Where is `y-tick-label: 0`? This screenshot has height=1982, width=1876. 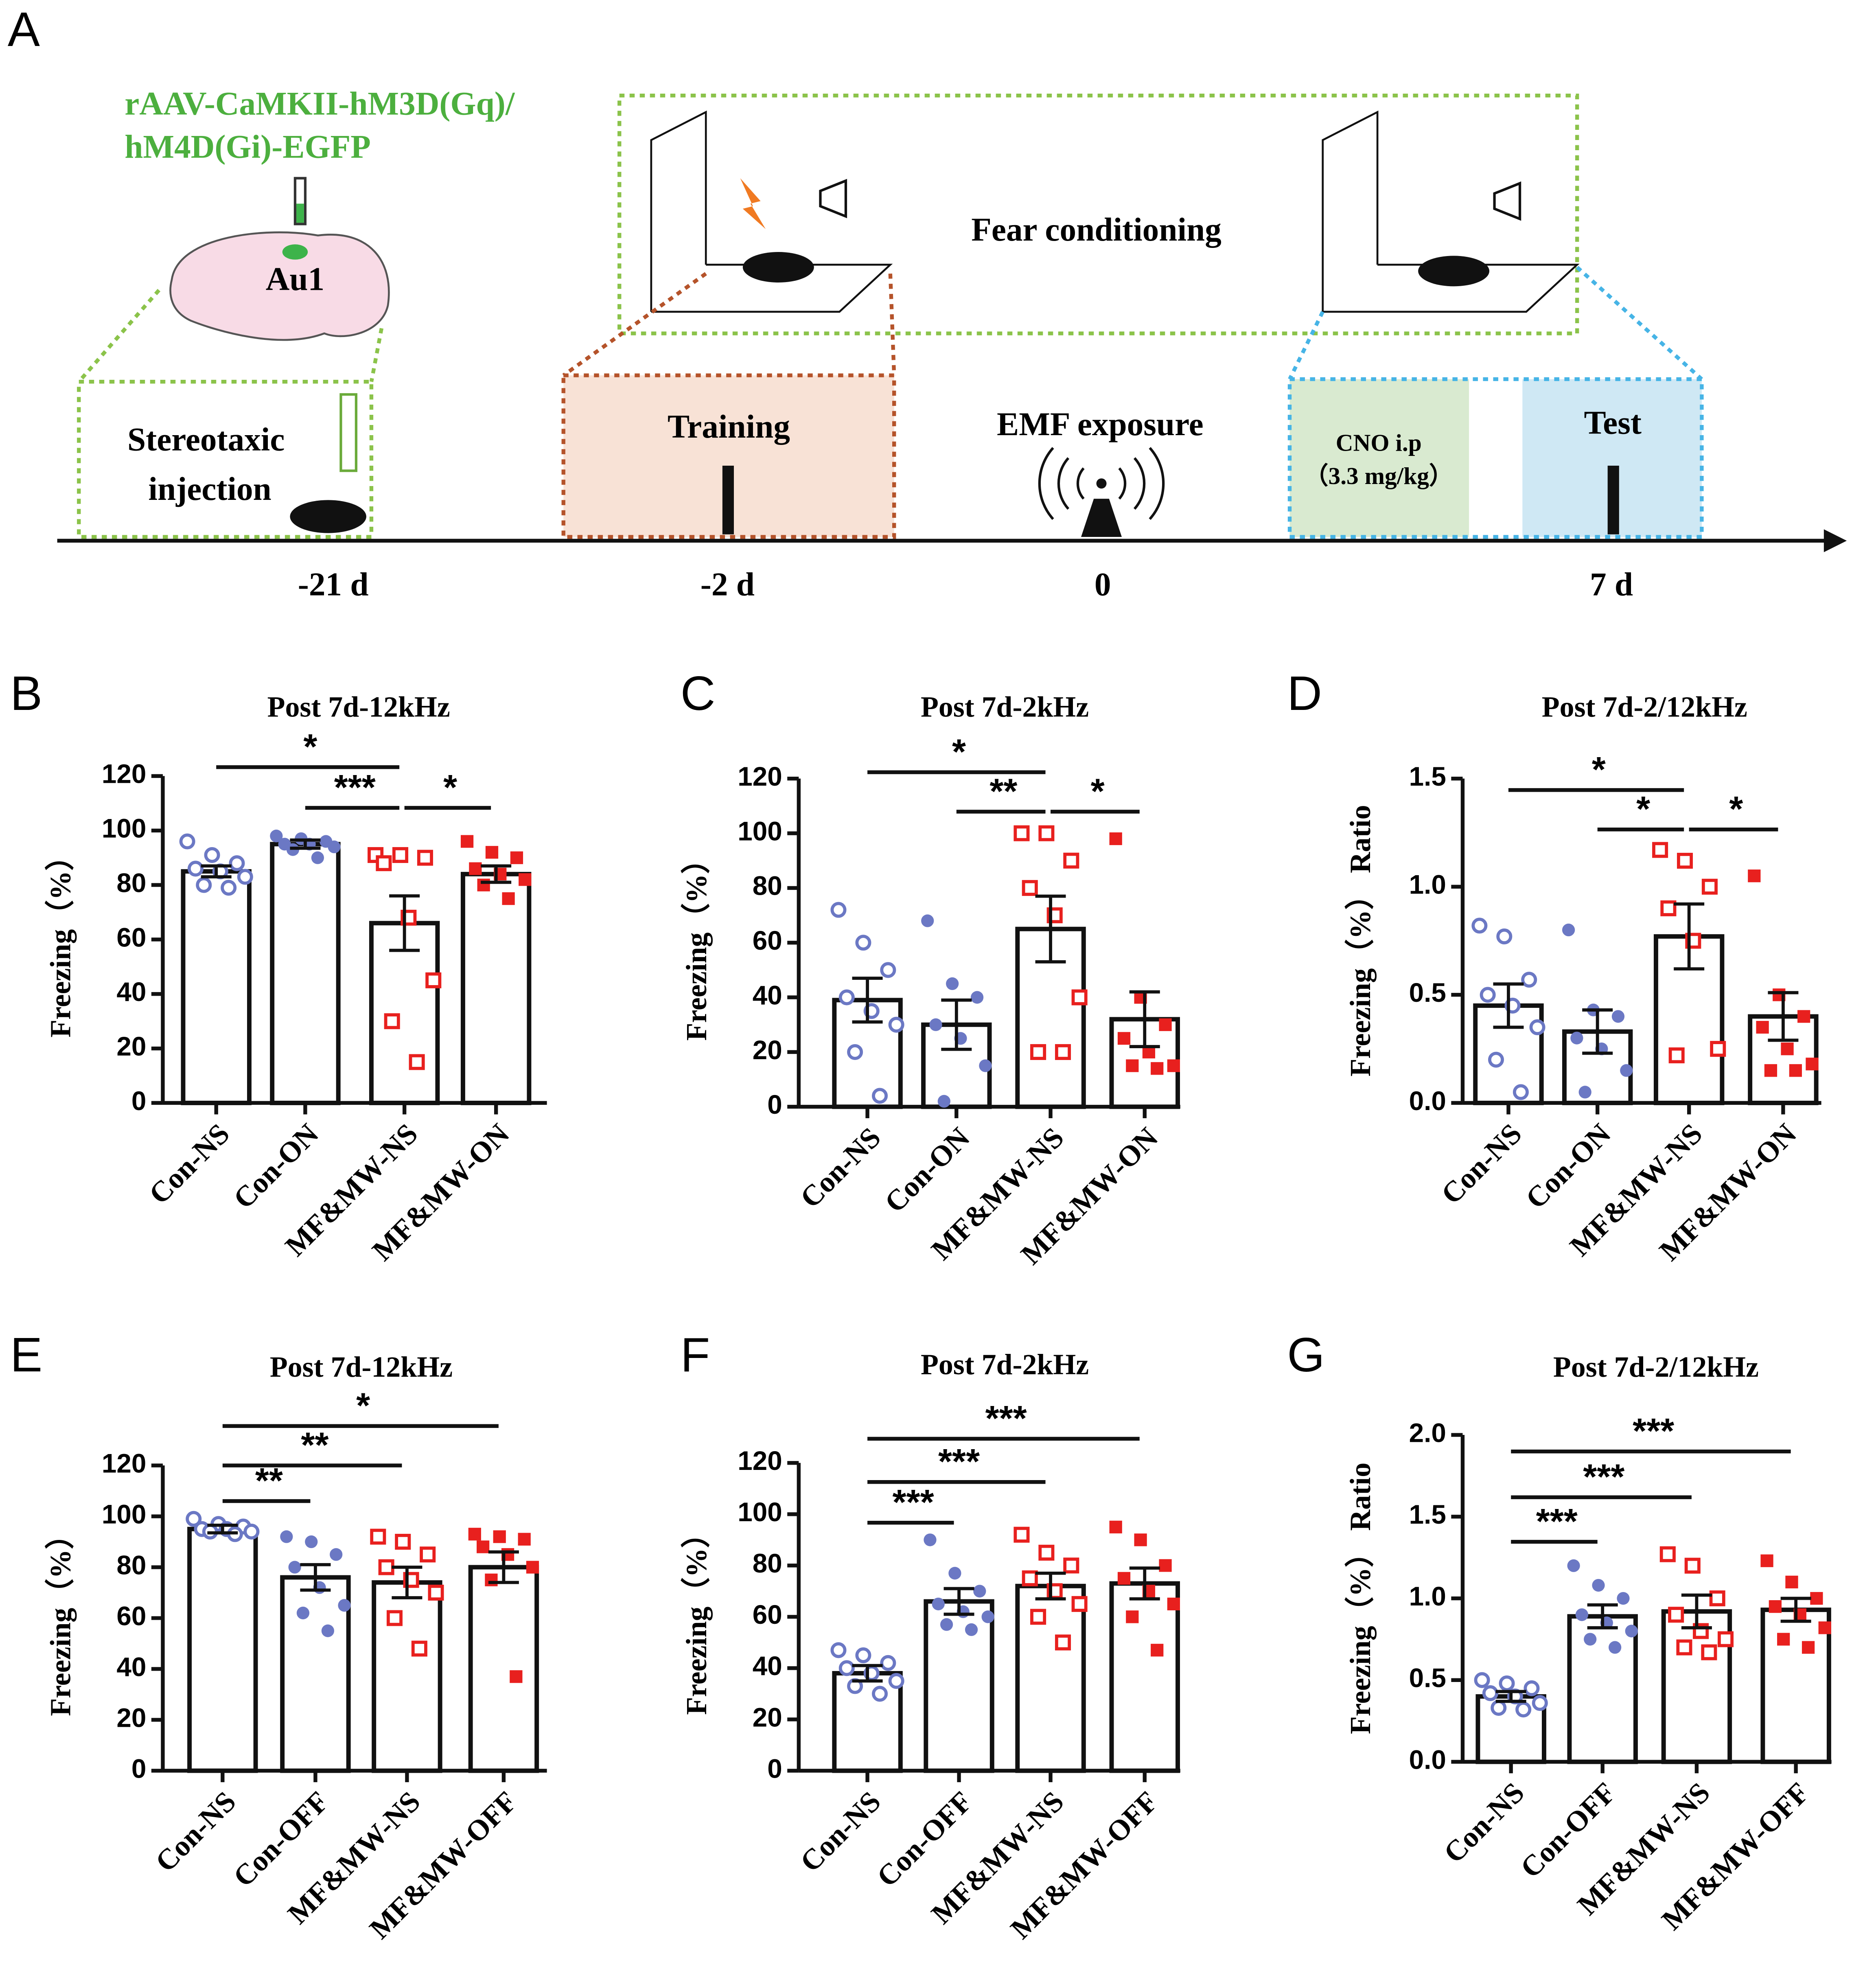
y-tick-label: 0 is located at coordinates (139, 1768).